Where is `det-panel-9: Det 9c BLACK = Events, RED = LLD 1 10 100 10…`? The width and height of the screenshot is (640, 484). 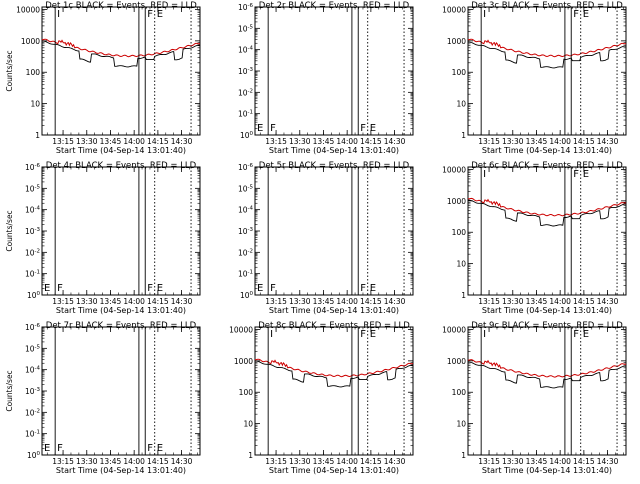
det-panel-9: Det 9c BLACK = Events, RED = LLD 1 10 100 10… is located at coordinates (534, 398).